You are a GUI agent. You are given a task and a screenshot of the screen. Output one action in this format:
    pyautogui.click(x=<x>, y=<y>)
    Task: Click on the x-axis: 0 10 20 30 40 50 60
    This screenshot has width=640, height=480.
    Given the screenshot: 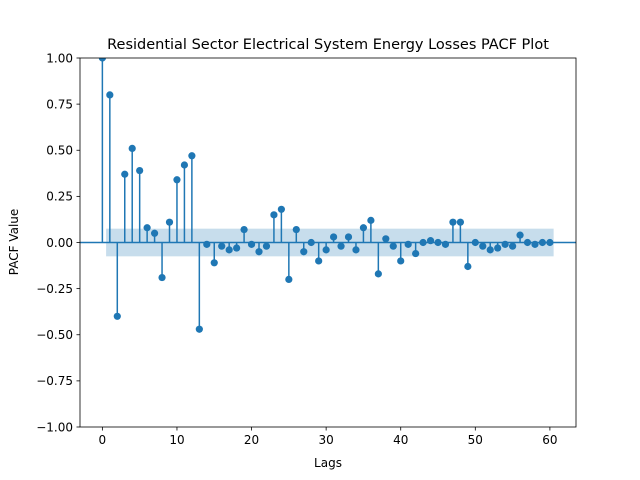 What is the action you would take?
    pyautogui.click(x=328, y=437)
    